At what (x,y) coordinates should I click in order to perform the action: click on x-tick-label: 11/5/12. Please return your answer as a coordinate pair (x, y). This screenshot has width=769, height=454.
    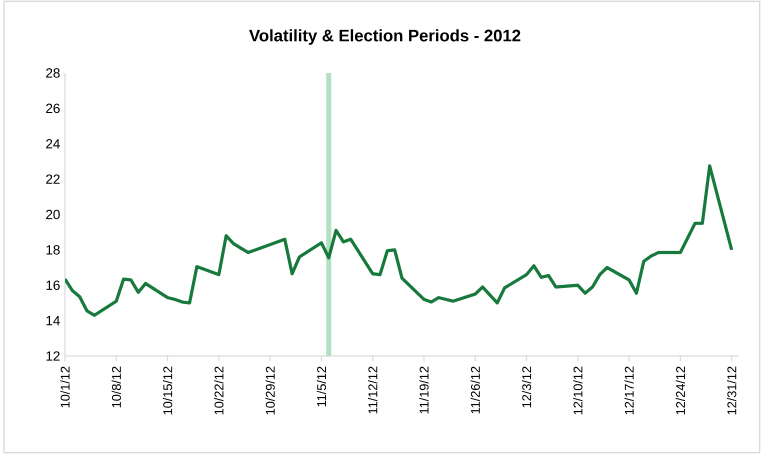
    Looking at the image, I should click on (321, 386).